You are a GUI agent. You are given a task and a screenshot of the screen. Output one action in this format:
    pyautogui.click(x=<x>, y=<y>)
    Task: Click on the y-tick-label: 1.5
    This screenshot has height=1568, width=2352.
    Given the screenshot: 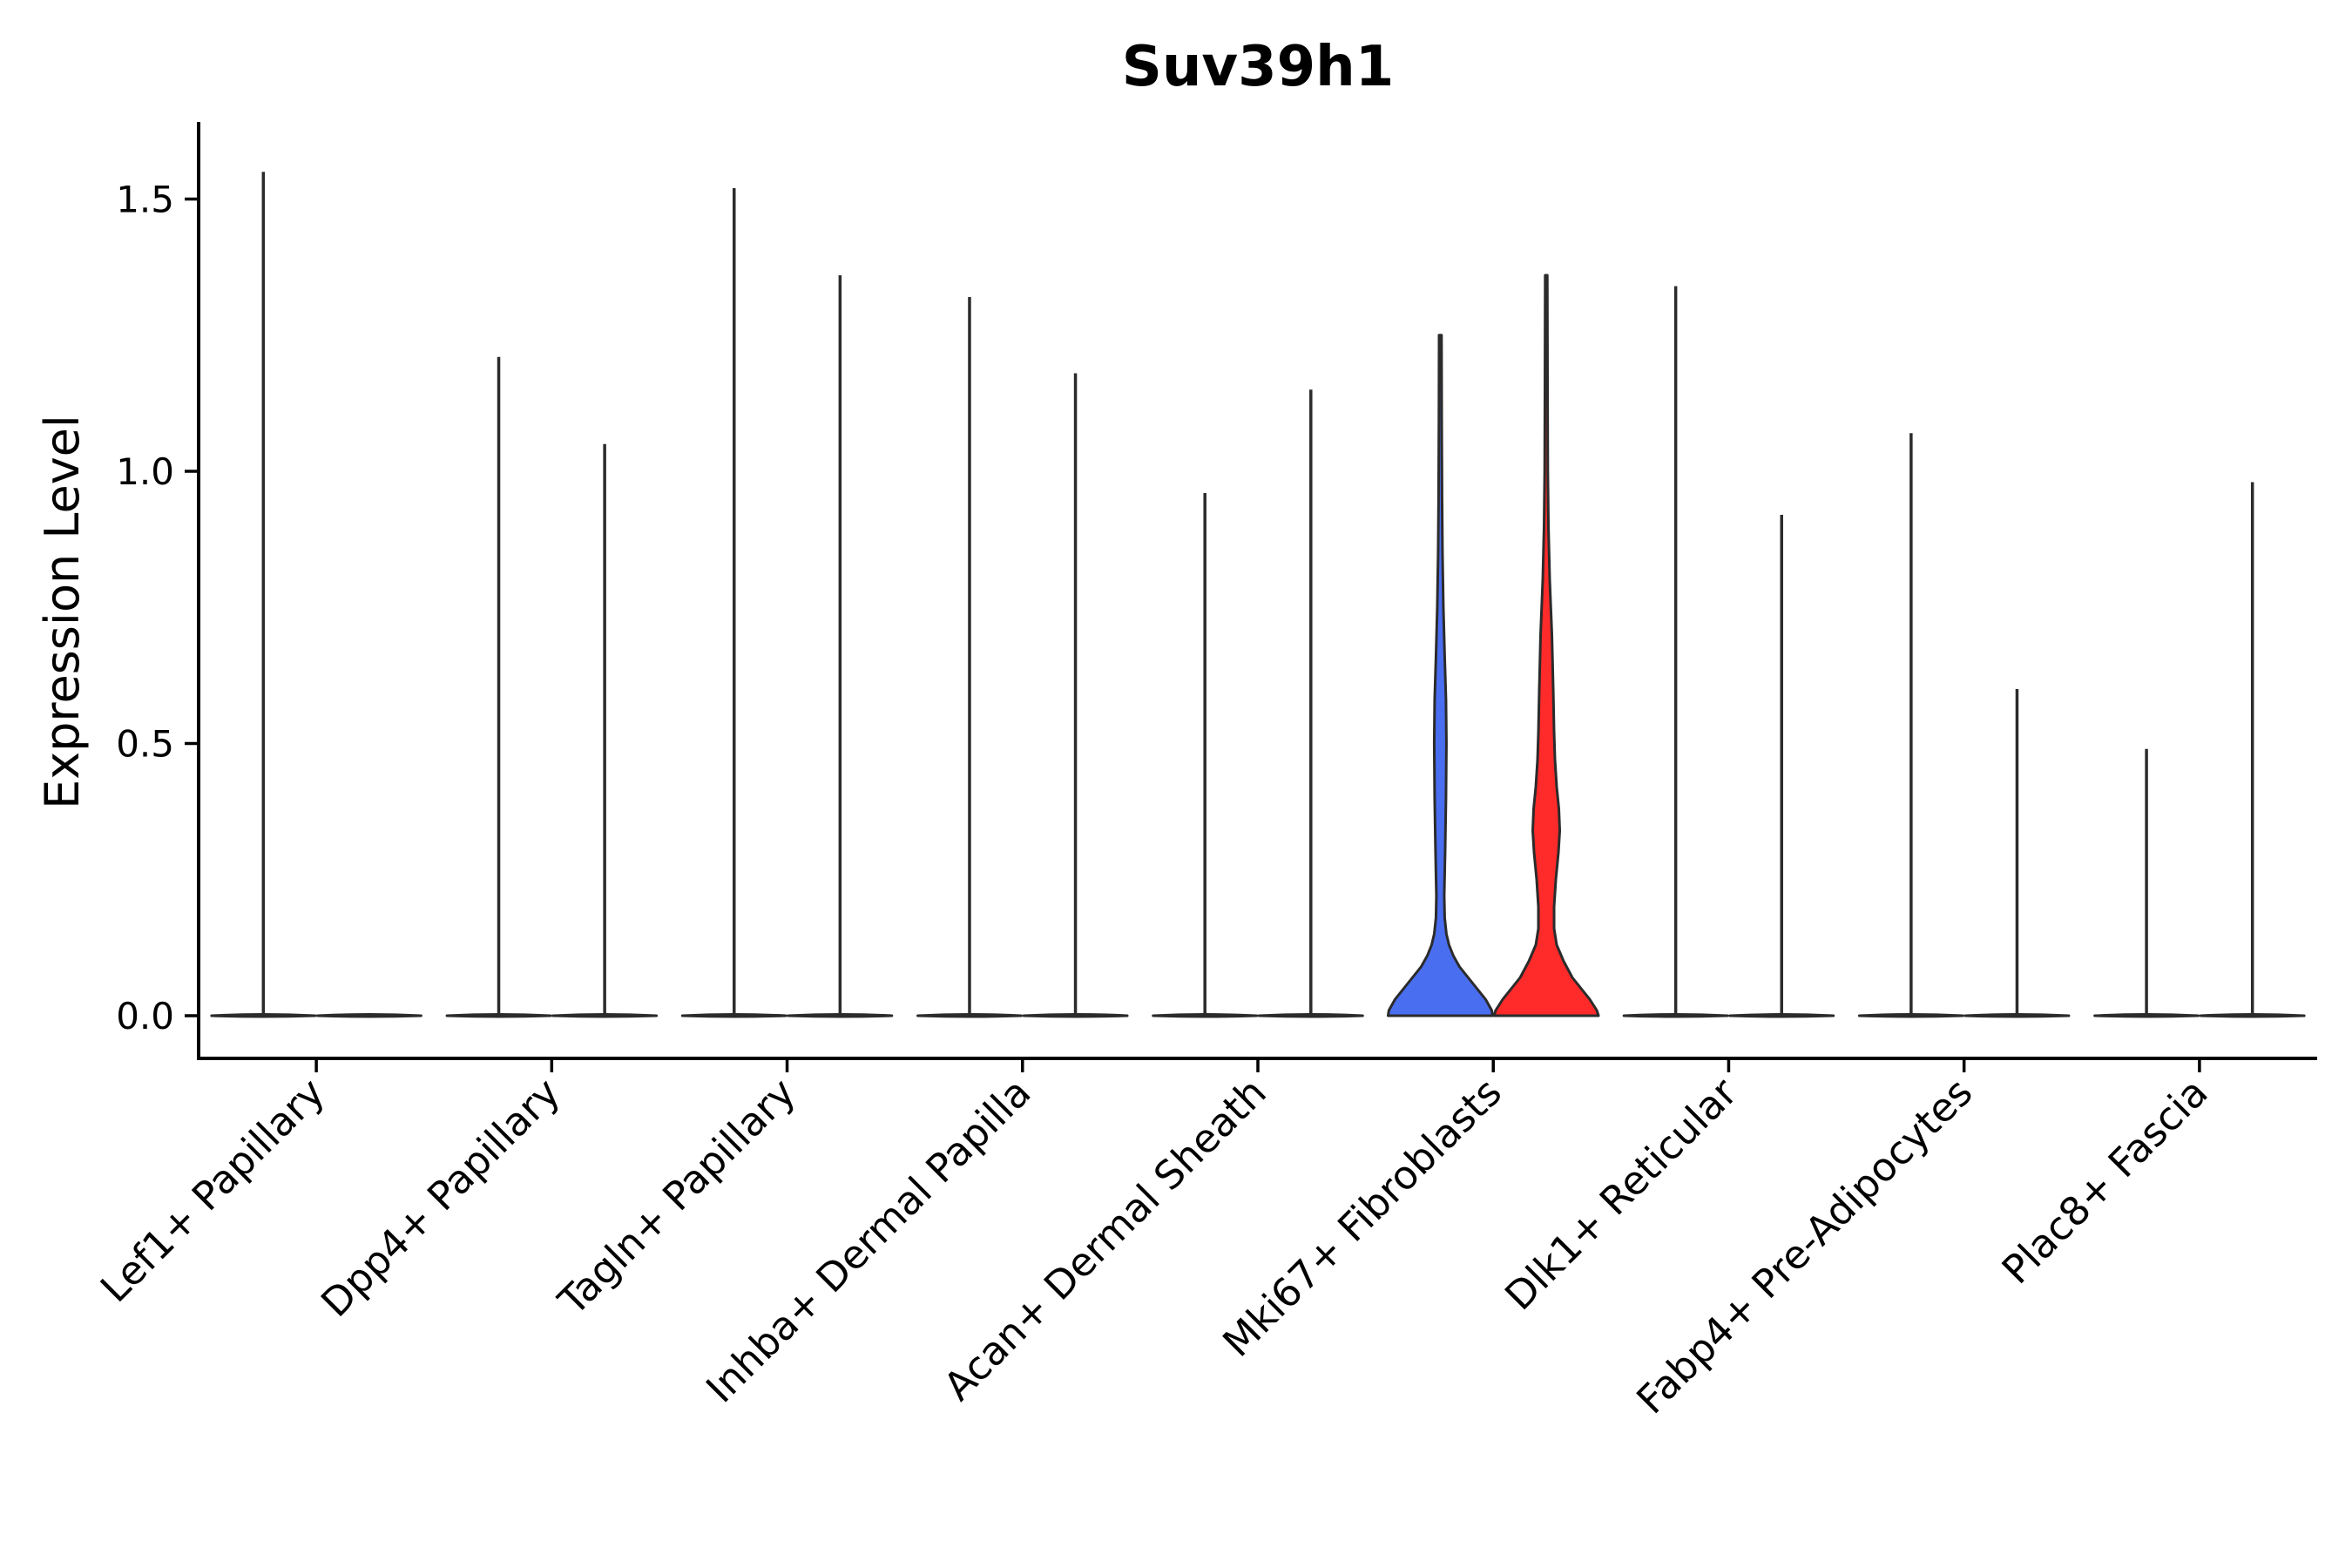 What is the action you would take?
    pyautogui.click(x=145, y=200)
    